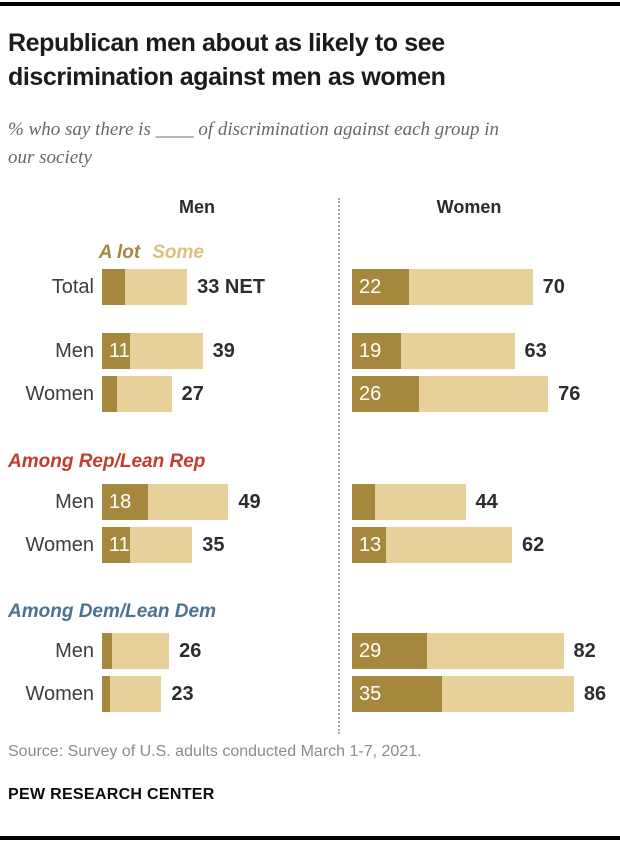  What do you see at coordinates (442, 287) in the screenshot?
I see `stacked-bar-women: 22` at bounding box center [442, 287].